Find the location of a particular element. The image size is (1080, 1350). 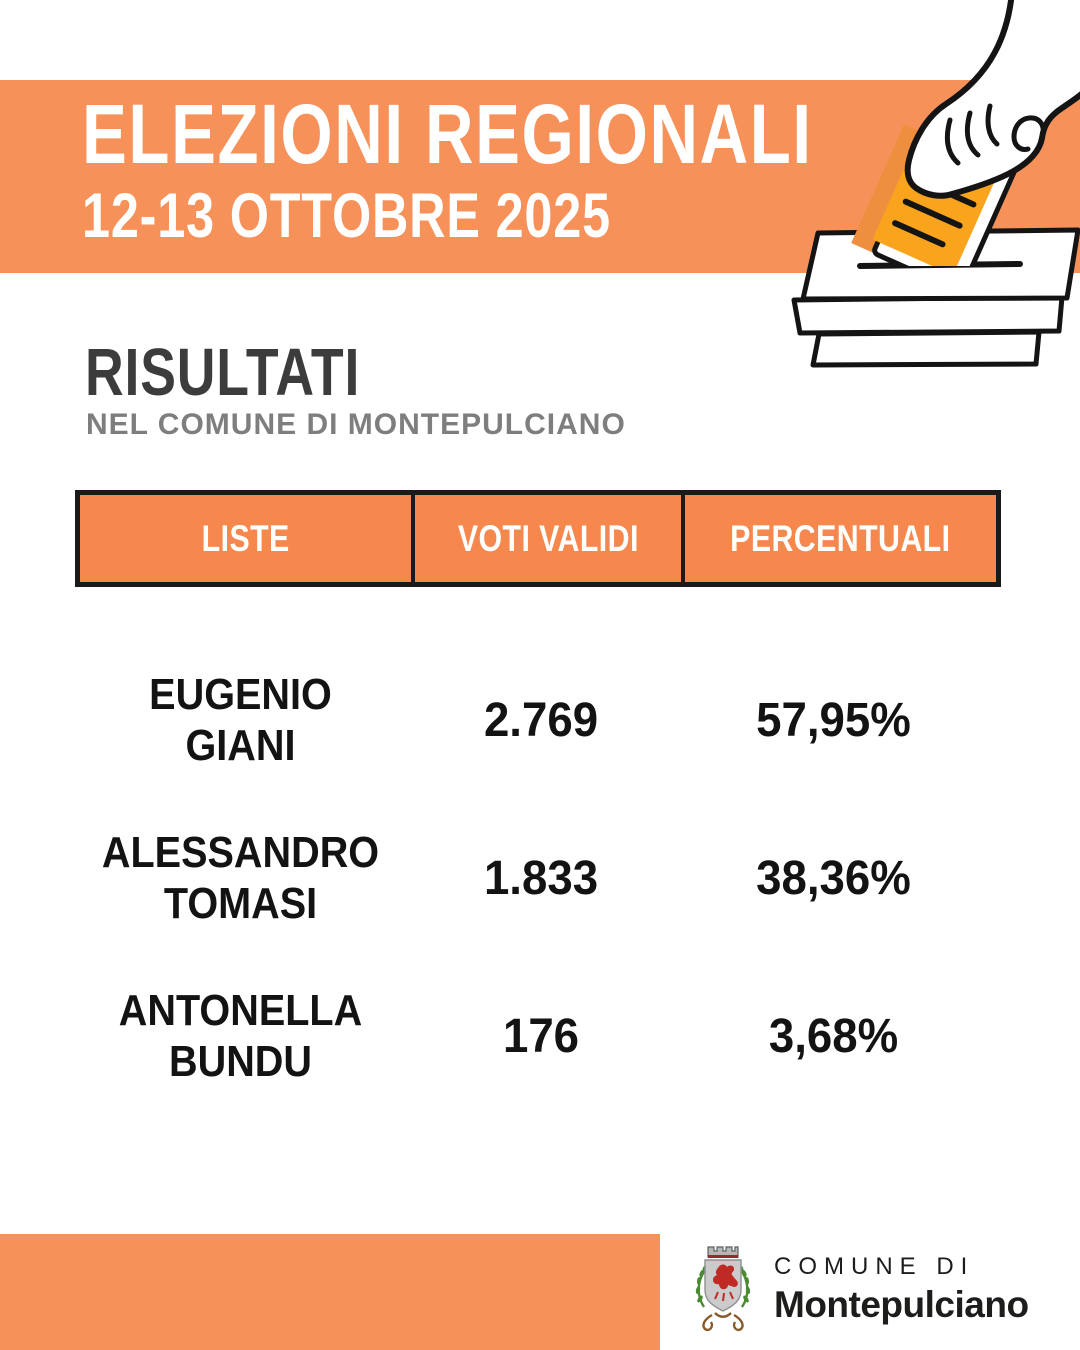

hand-icon is located at coordinates (992, 99).